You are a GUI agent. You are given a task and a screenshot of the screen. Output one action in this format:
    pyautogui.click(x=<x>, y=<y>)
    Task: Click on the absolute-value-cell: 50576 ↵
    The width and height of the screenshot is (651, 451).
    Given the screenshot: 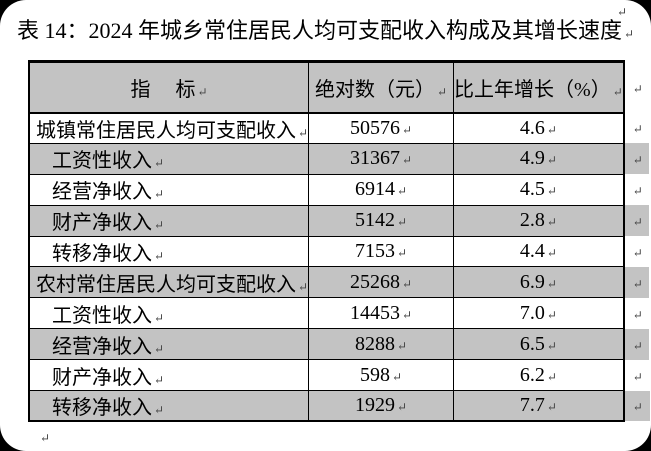 What is the action you would take?
    pyautogui.click(x=381, y=128)
    